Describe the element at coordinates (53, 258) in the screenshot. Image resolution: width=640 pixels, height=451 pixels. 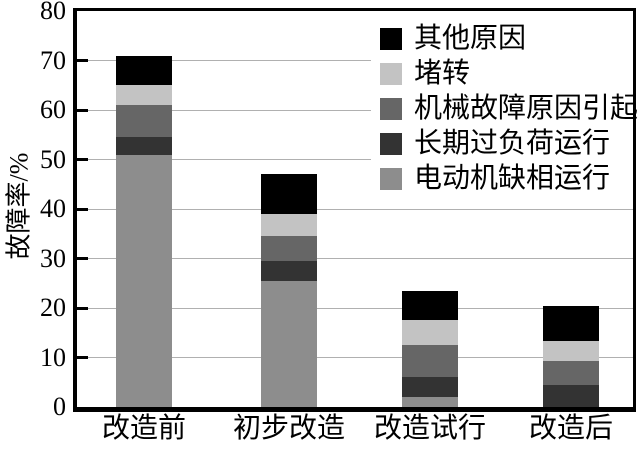
I see `y-tick-label-30: 30` at that location.